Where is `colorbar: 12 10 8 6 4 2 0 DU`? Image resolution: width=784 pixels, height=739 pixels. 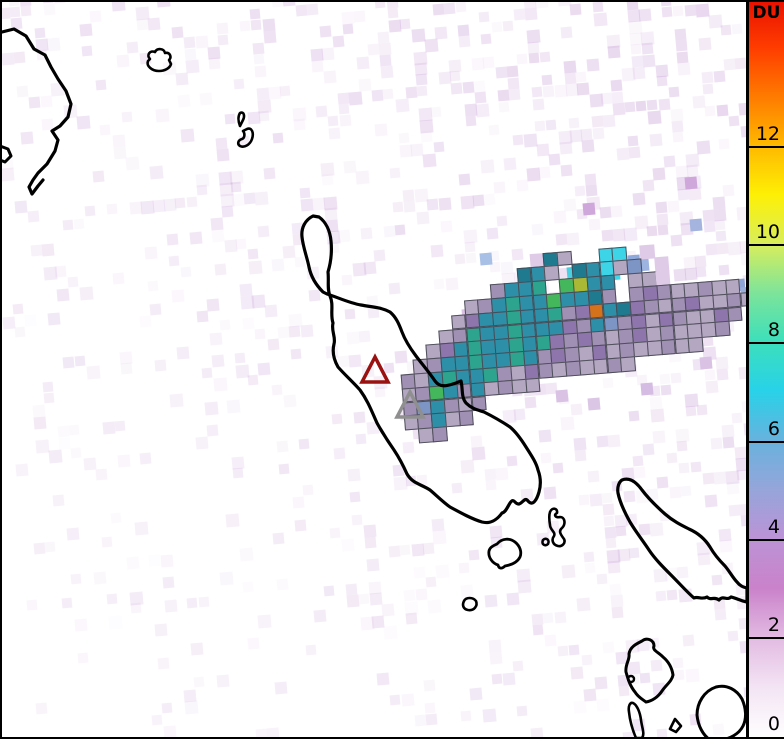
colorbar: 12 10 8 6 4 2 0 DU is located at coordinates (765, 369).